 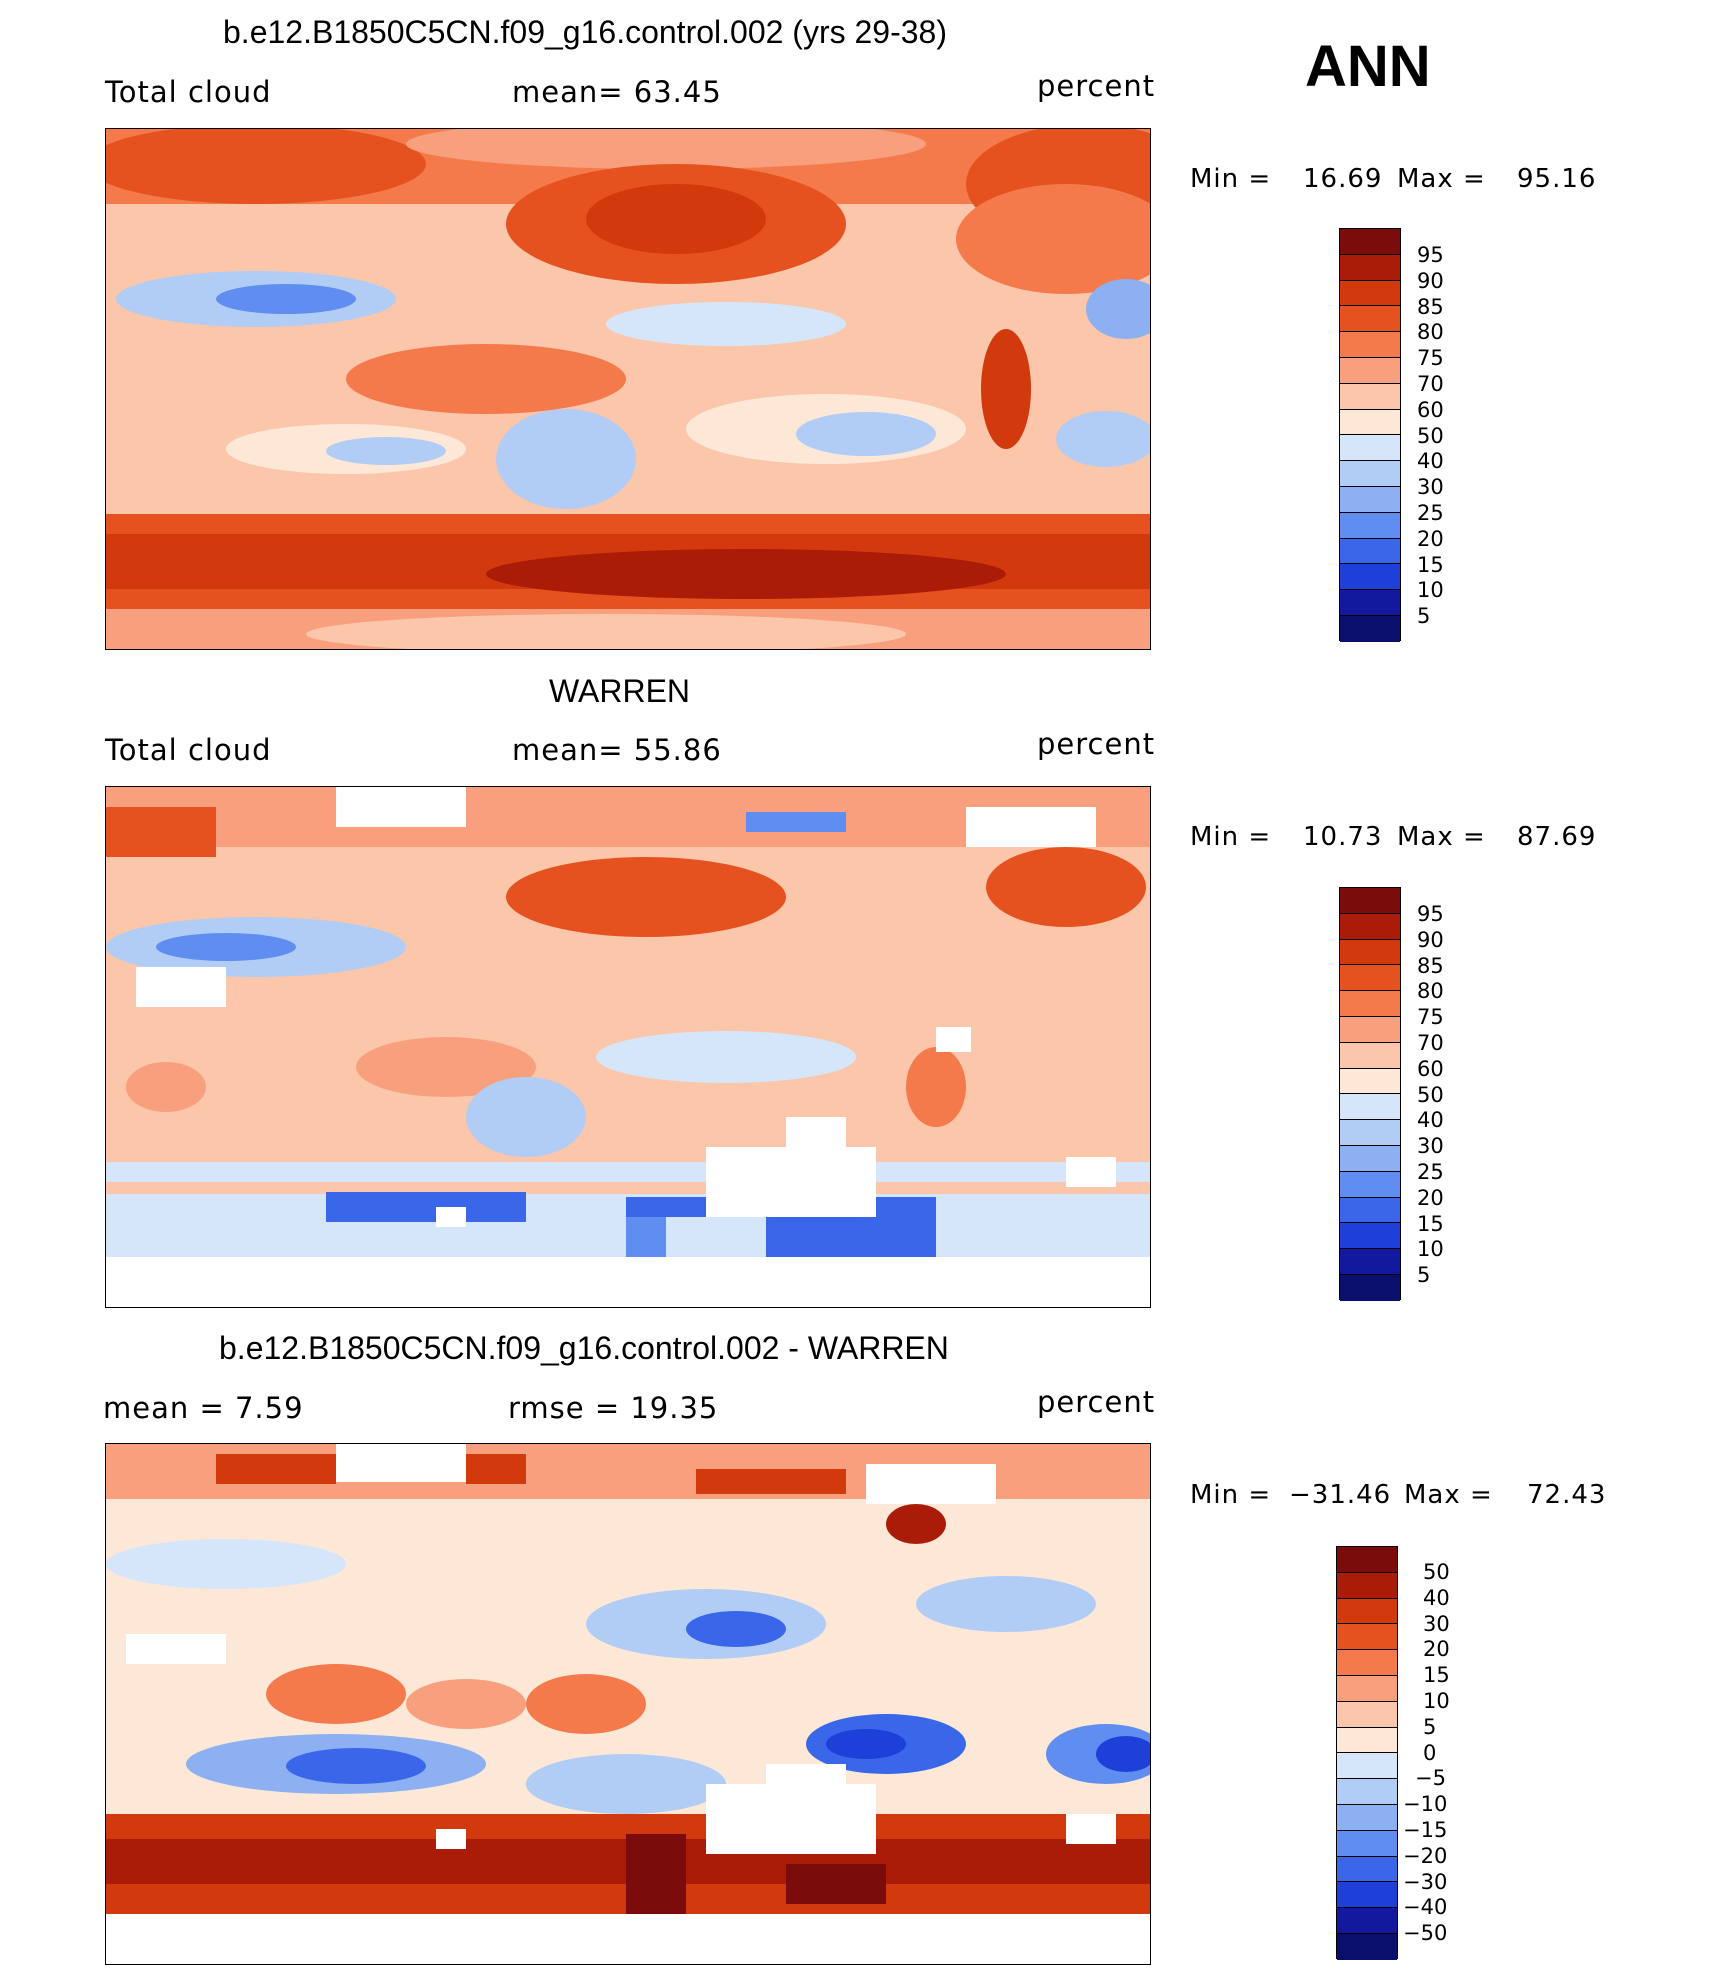 What do you see at coordinates (1430, 384) in the screenshot?
I see `colorbar-tick-label: 70` at bounding box center [1430, 384].